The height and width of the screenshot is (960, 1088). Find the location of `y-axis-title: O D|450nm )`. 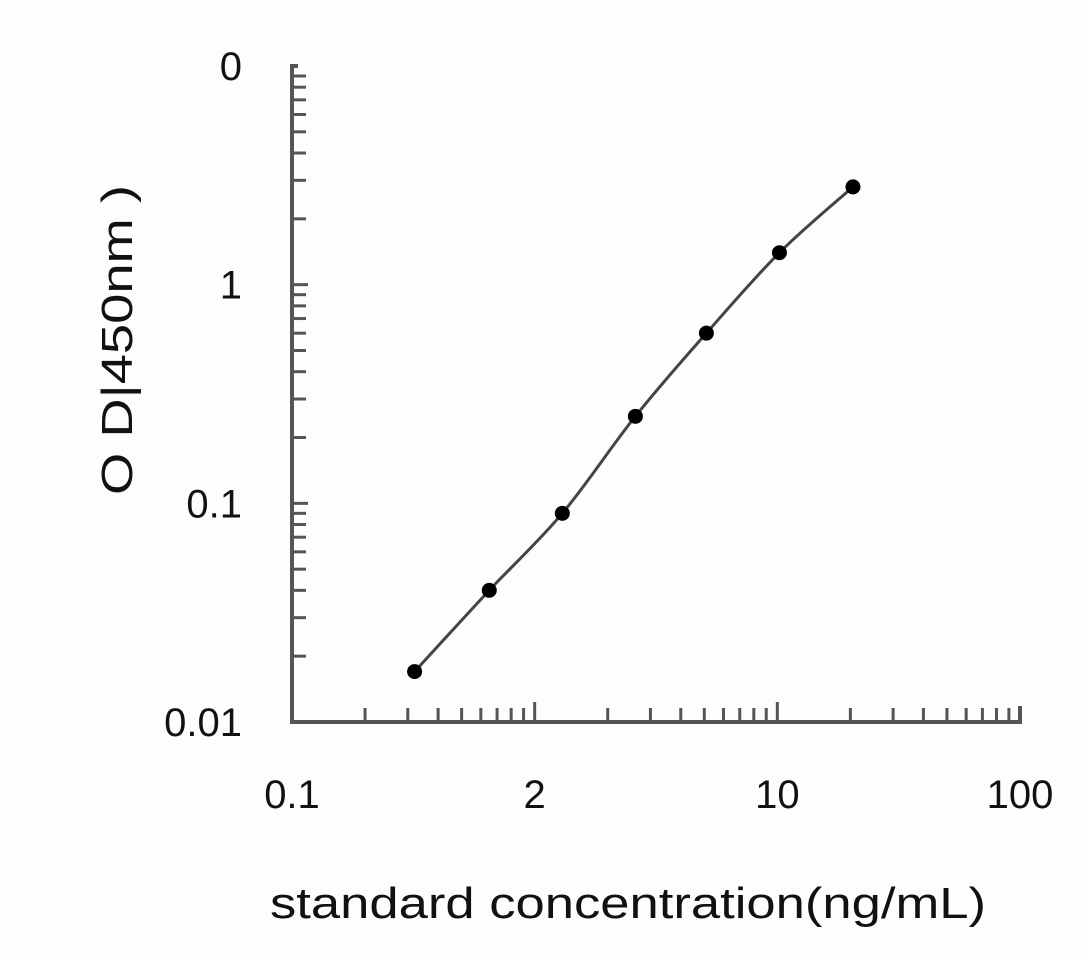

y-axis-title: O D|450nm ) is located at coordinates (117, 340).